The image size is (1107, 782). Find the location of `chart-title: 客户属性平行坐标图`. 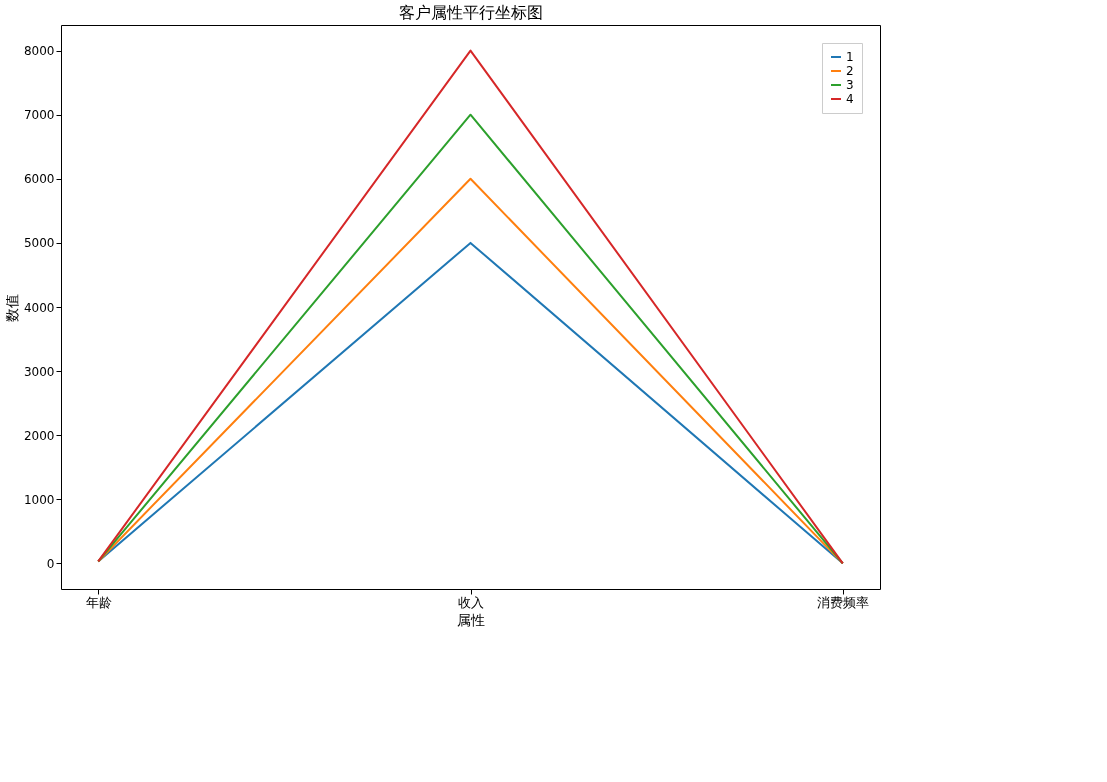

chart-title: 客户属性平行坐标图 is located at coordinates (470, 12).